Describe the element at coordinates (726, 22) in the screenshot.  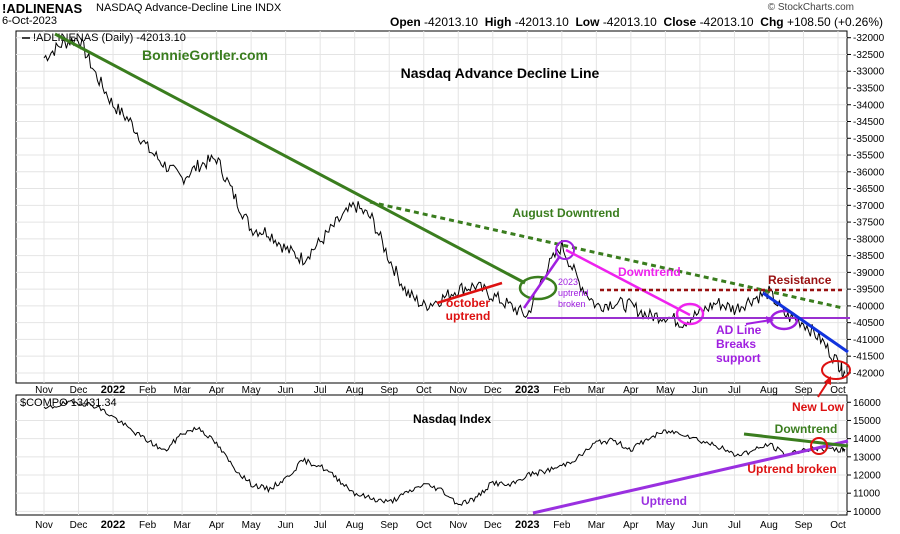
I see `close-value: -42013.10` at that location.